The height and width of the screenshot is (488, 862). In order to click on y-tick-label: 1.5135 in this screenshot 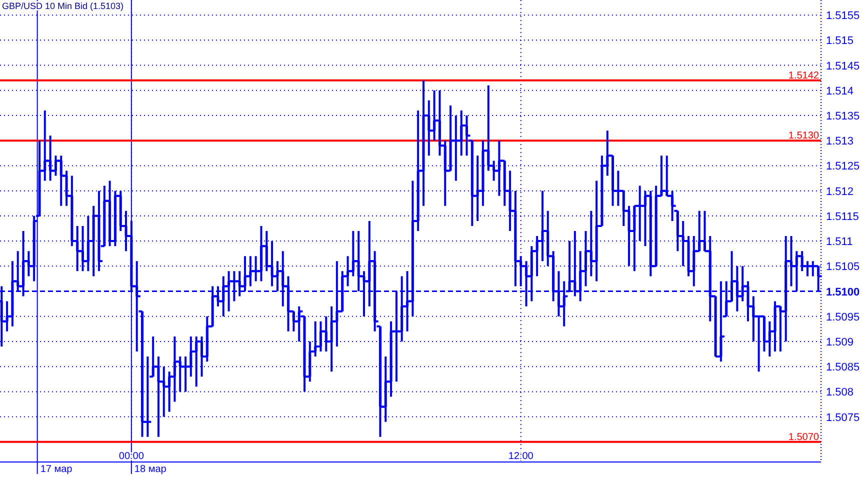, I will do `click(843, 116)`.